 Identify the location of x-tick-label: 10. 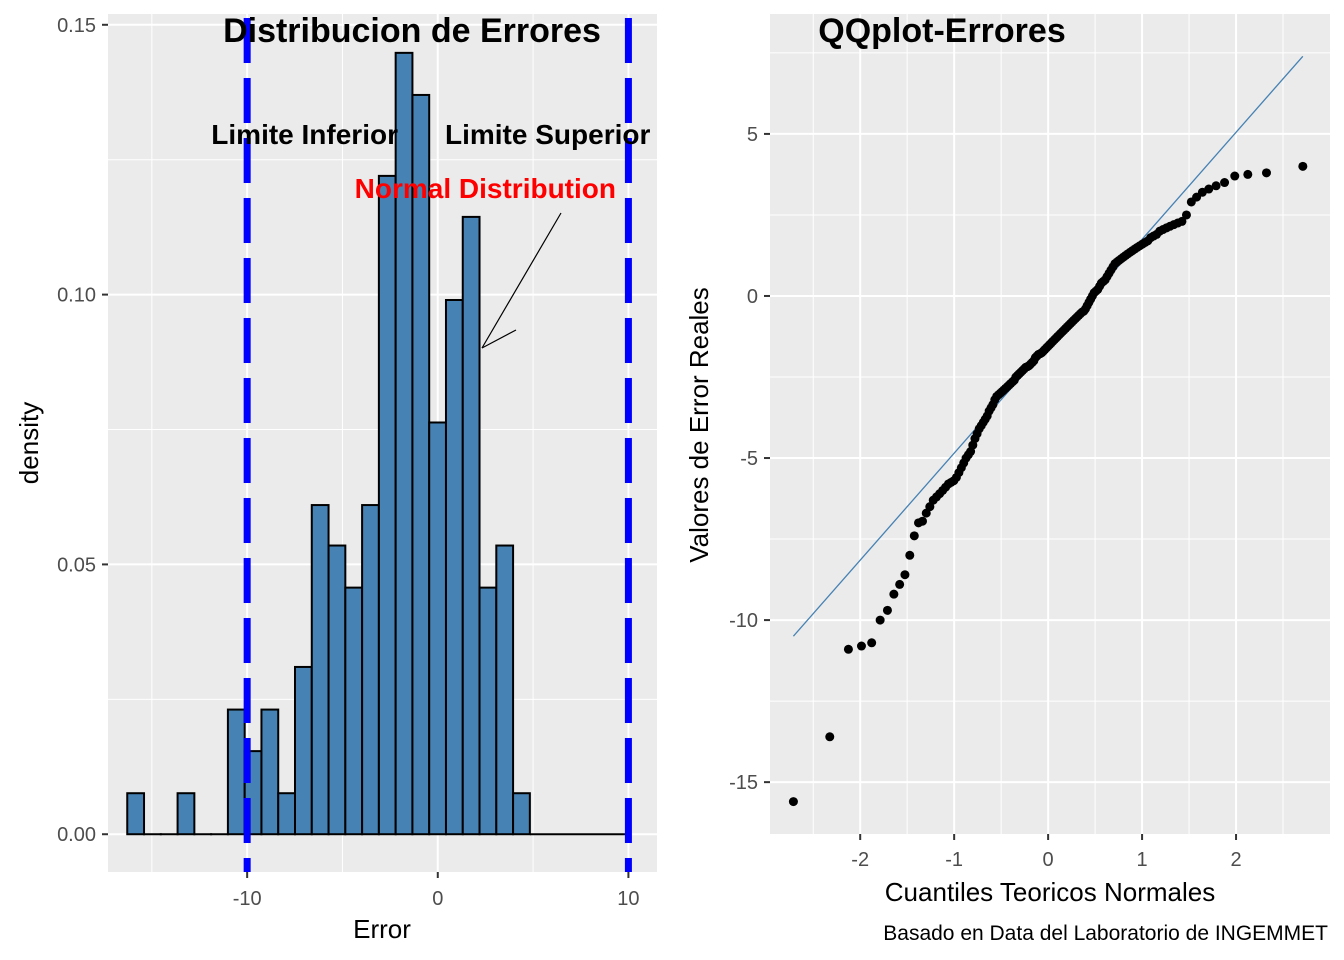
(628, 899).